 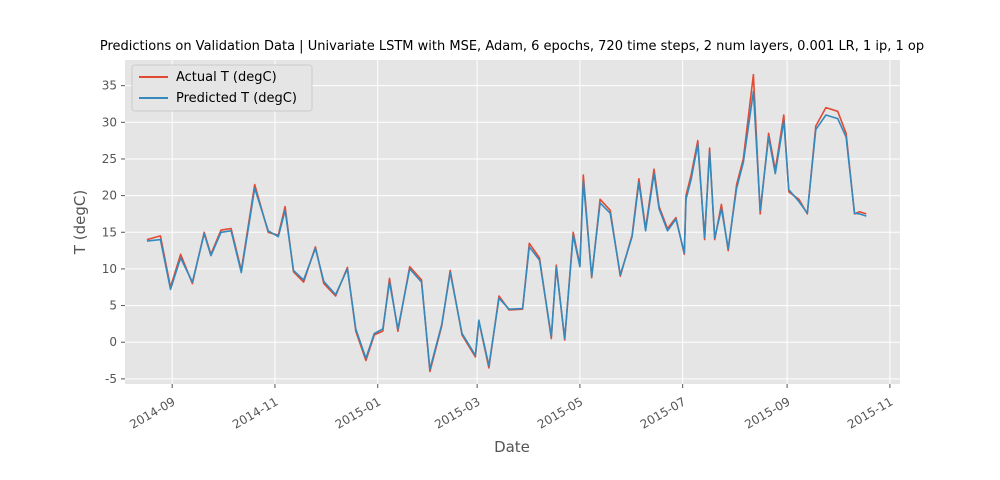 What do you see at coordinates (767, 412) in the screenshot?
I see `x-tick-label: 2015-09` at bounding box center [767, 412].